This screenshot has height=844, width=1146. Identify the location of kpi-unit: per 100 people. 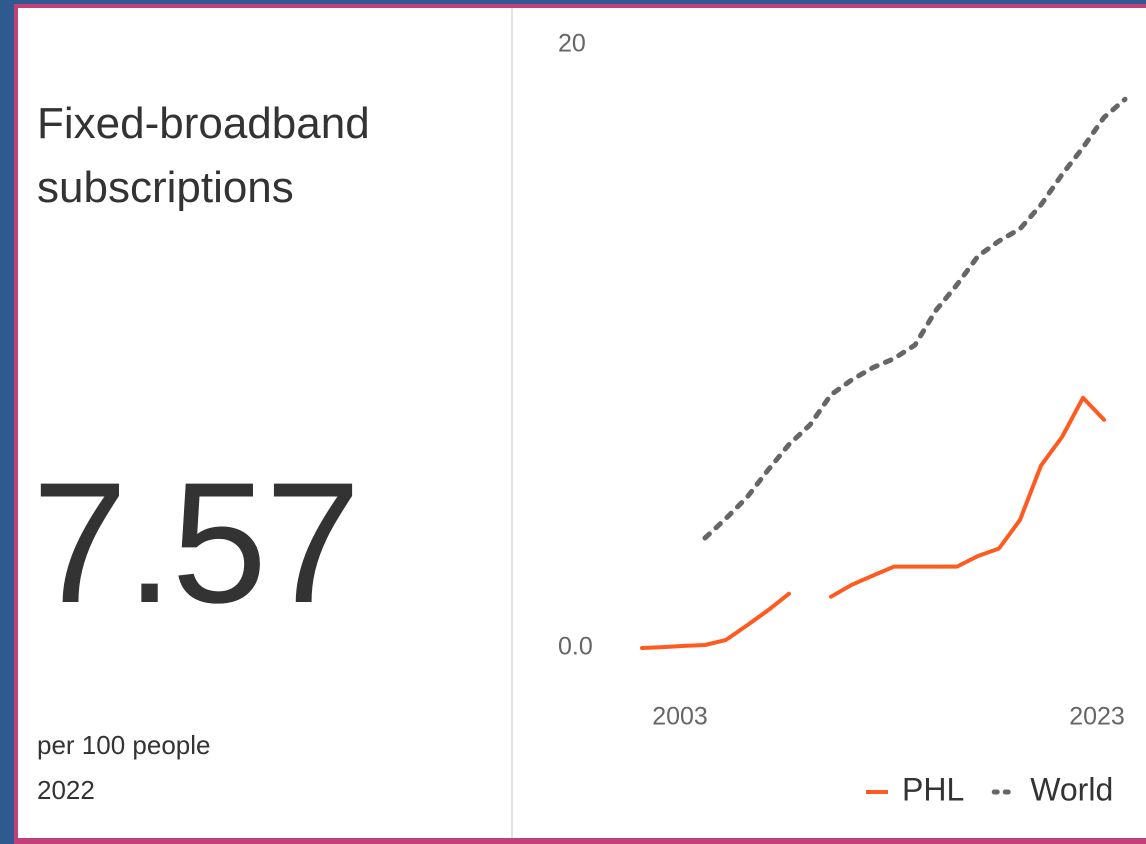
(124, 745).